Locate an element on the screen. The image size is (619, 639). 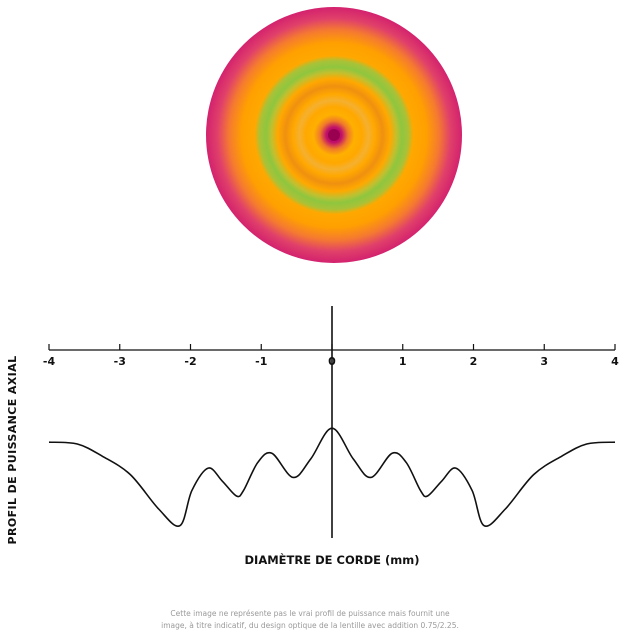
x-tick-label: -1 is located at coordinates (261, 361).